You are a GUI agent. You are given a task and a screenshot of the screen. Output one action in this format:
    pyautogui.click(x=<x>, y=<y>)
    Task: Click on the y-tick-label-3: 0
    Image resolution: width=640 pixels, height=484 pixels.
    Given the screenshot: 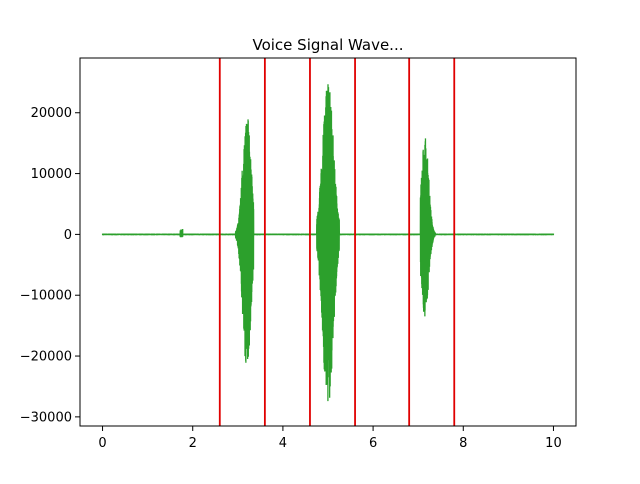 What is the action you would take?
    pyautogui.click(x=68, y=235)
    